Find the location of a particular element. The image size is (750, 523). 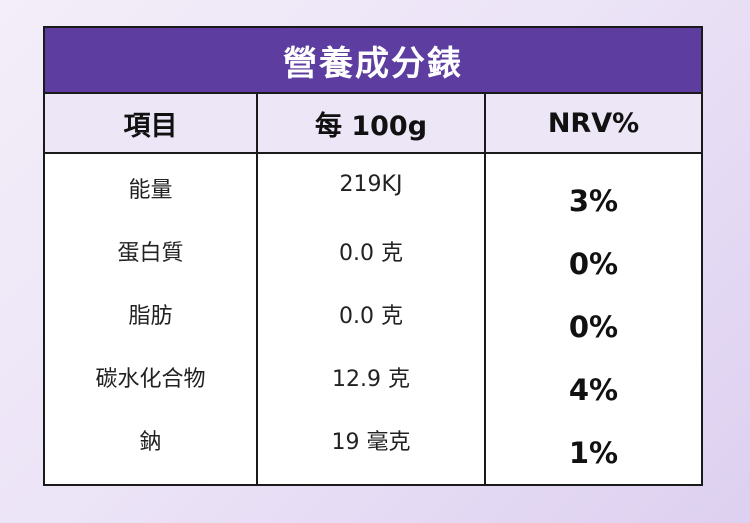

header-per-100g: 每 100g is located at coordinates (372, 123).